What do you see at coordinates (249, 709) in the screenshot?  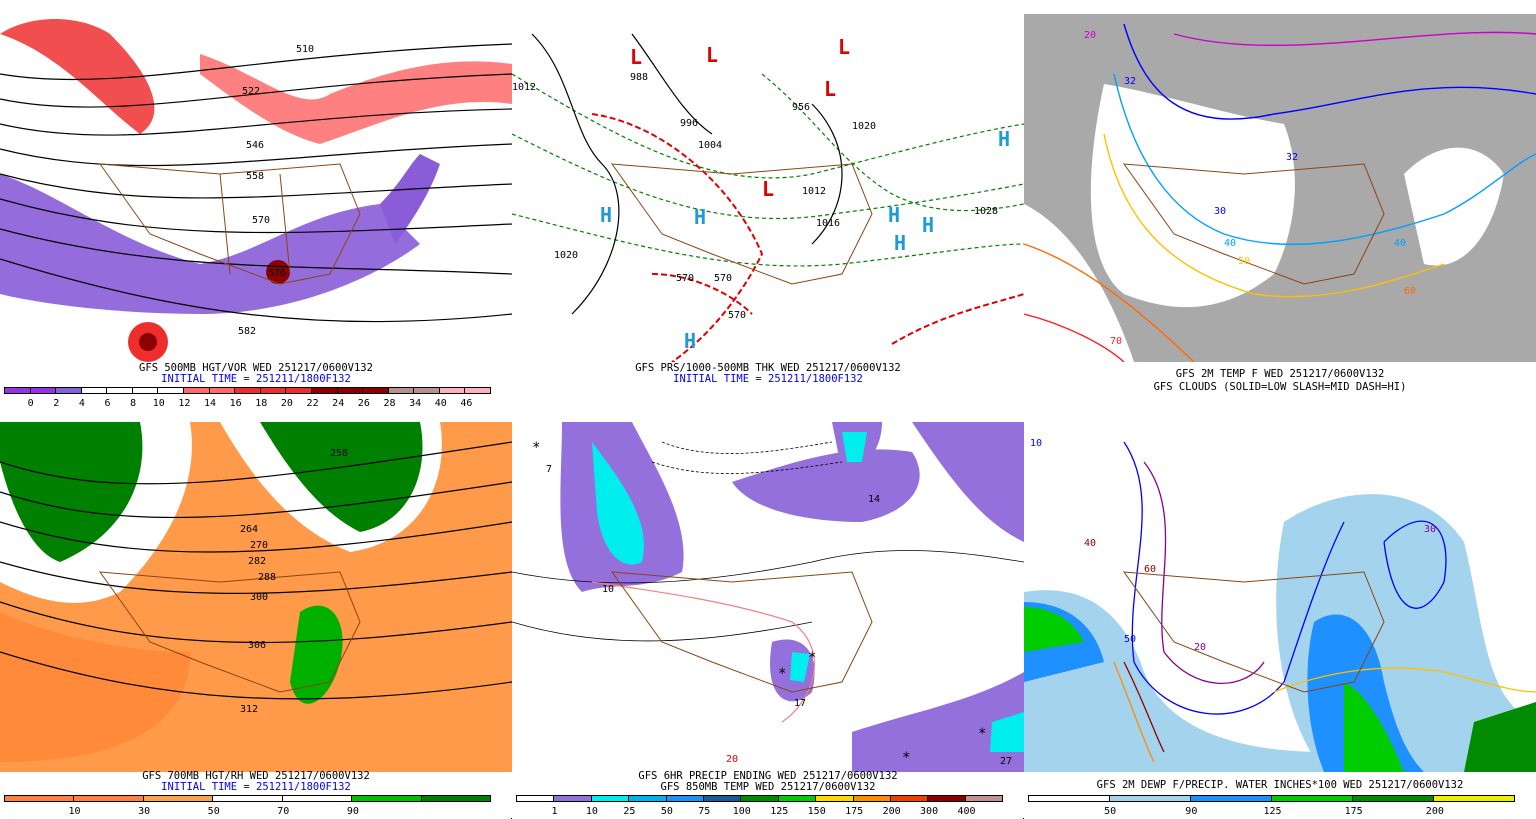 I see `contour-label: 312` at bounding box center [249, 709].